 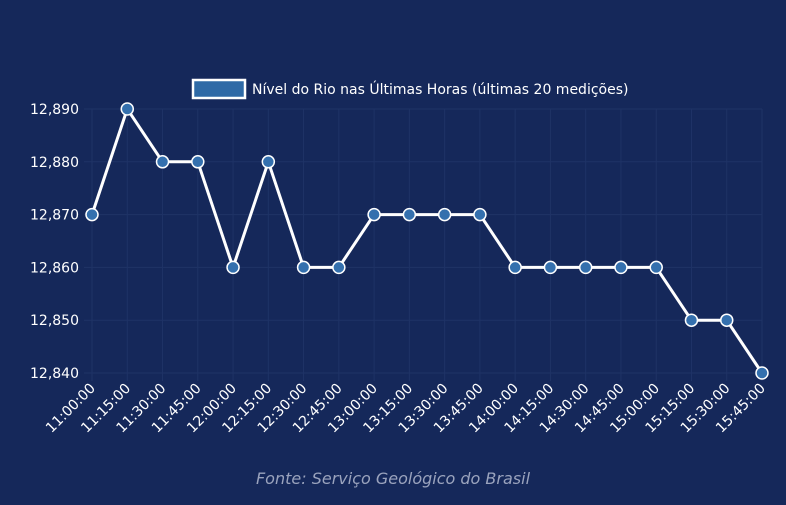 I want to click on y-tick-label: 12,850, so click(x=54, y=321).